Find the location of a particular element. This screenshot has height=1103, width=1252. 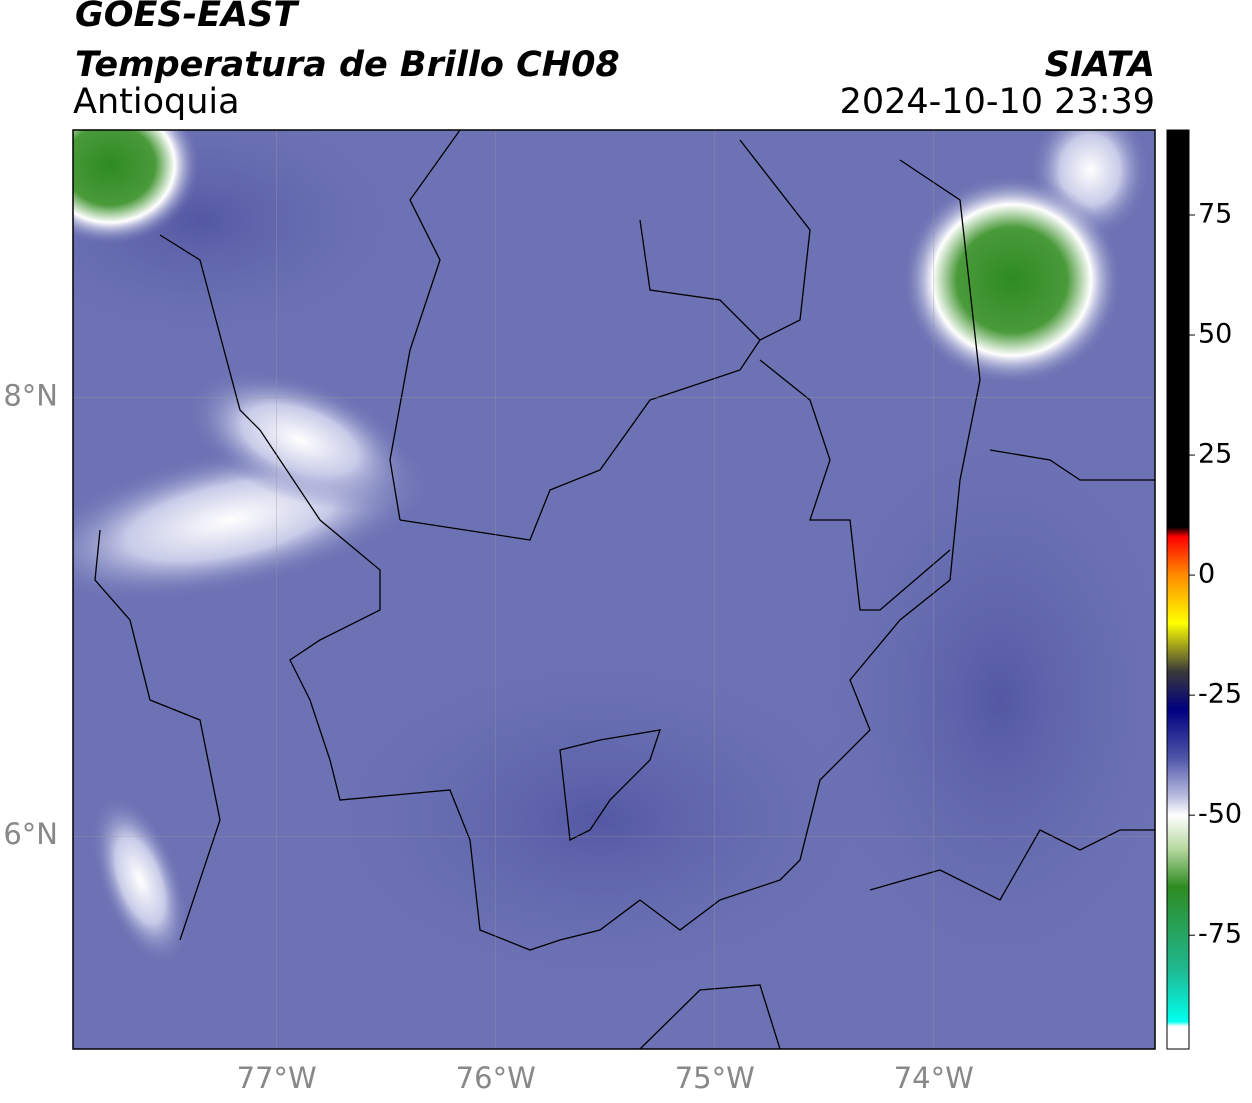

x-tick-label: 77°W is located at coordinates (277, 1078).